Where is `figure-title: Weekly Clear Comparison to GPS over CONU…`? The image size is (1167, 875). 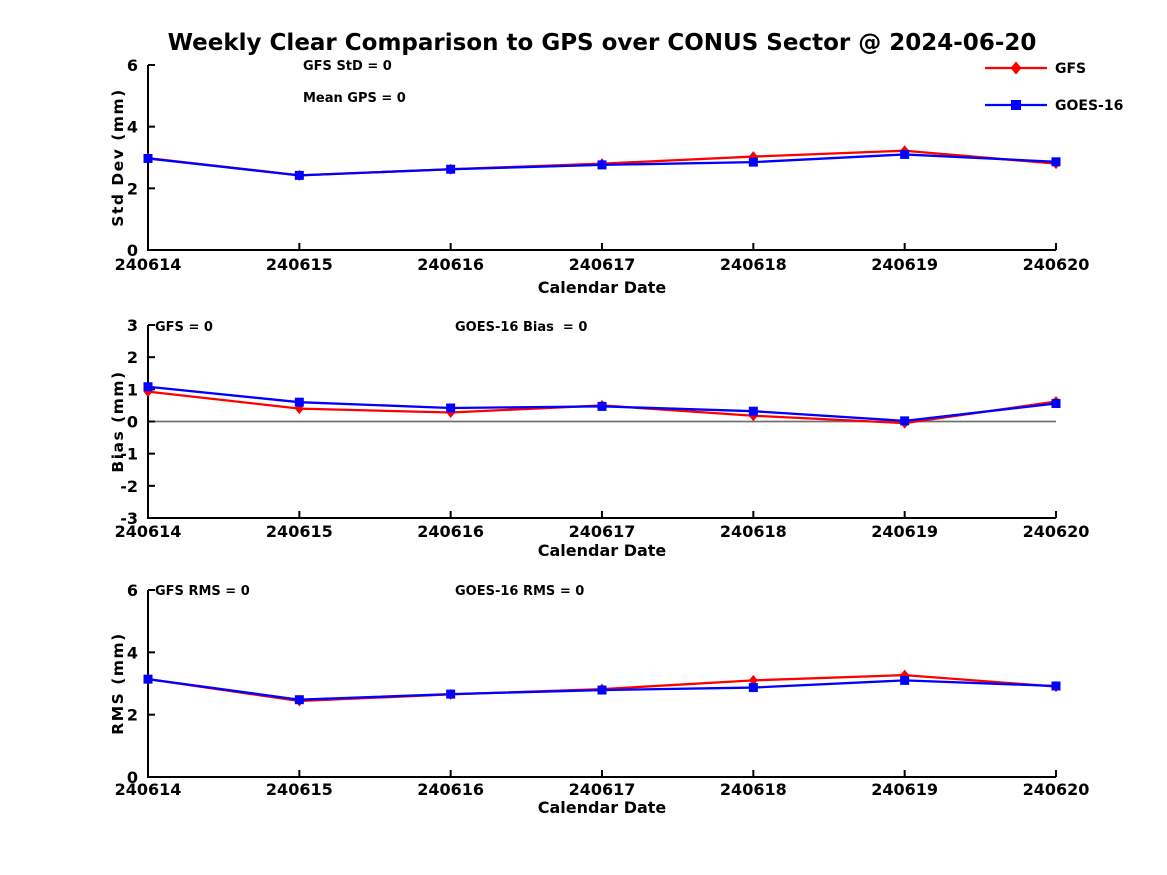
figure-title: Weekly Clear Comparison to GPS over CONU… is located at coordinates (602, 43).